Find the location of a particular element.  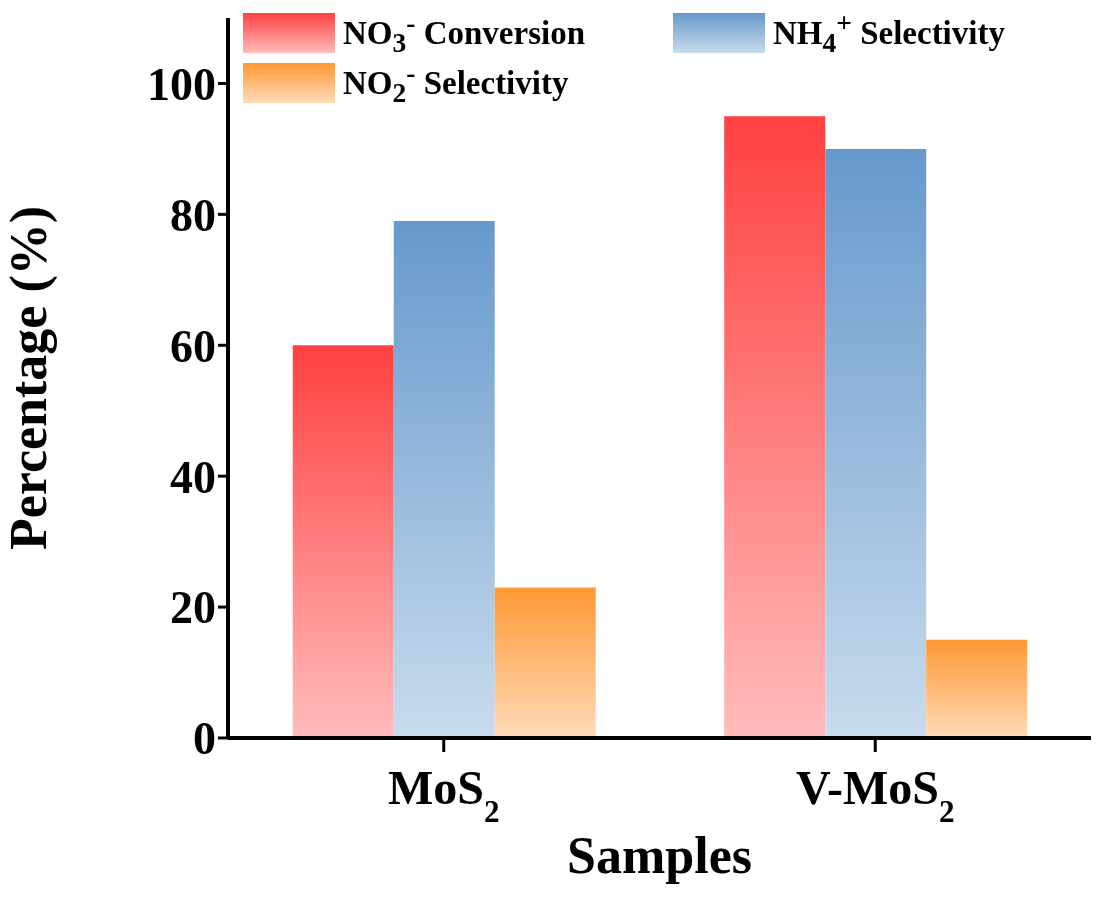

legend-label: NH$_{4}$$^{+}$ Selectivity is located at coordinates (889, 33).